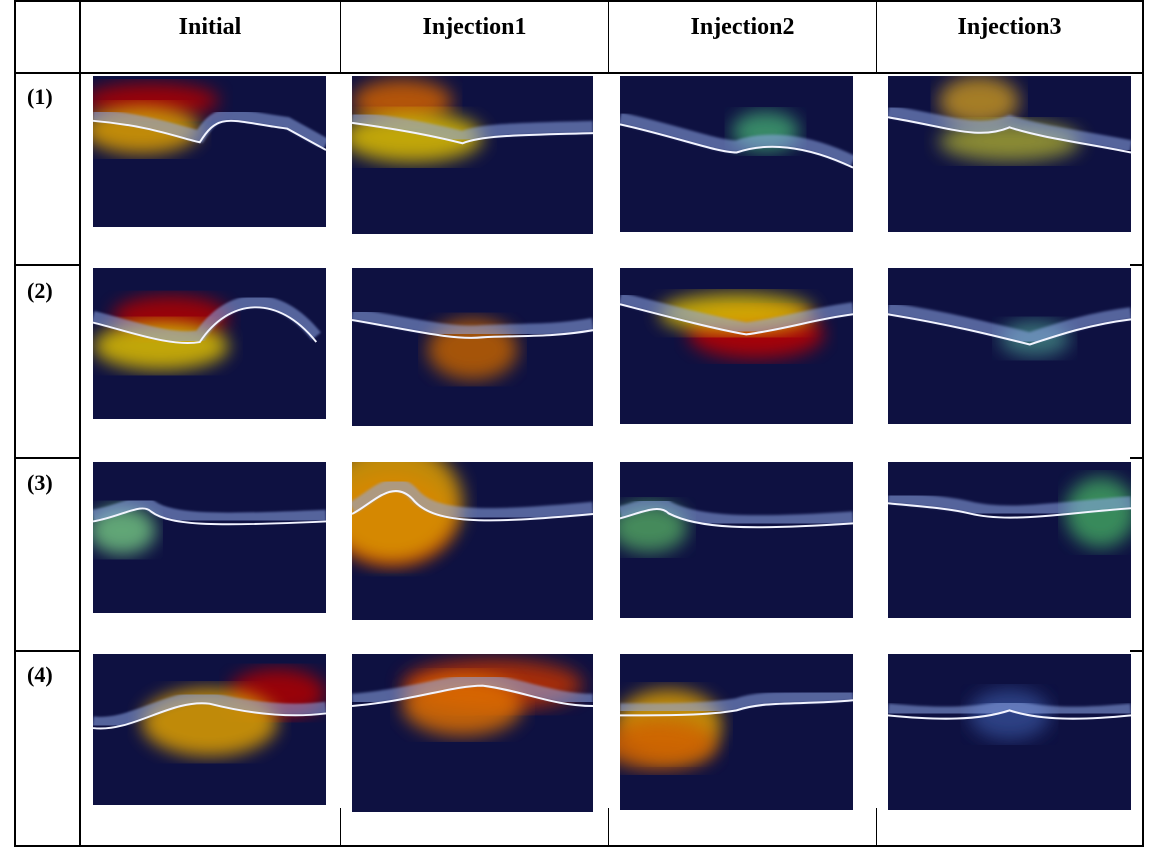 The image size is (1154, 858). What do you see at coordinates (40, 675) in the screenshot?
I see `row-label-4: (4)` at bounding box center [40, 675].